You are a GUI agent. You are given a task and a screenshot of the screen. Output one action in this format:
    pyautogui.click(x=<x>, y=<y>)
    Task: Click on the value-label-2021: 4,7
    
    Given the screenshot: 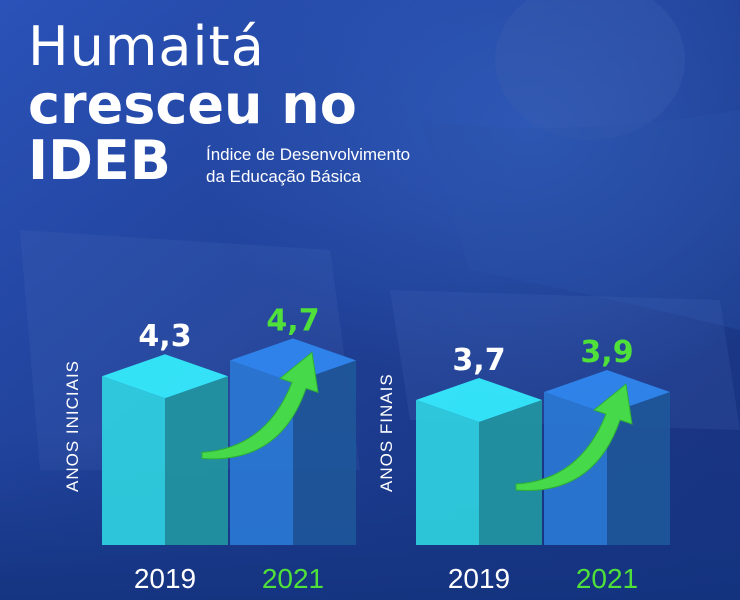 What is the action you would take?
    pyautogui.click(x=292, y=320)
    